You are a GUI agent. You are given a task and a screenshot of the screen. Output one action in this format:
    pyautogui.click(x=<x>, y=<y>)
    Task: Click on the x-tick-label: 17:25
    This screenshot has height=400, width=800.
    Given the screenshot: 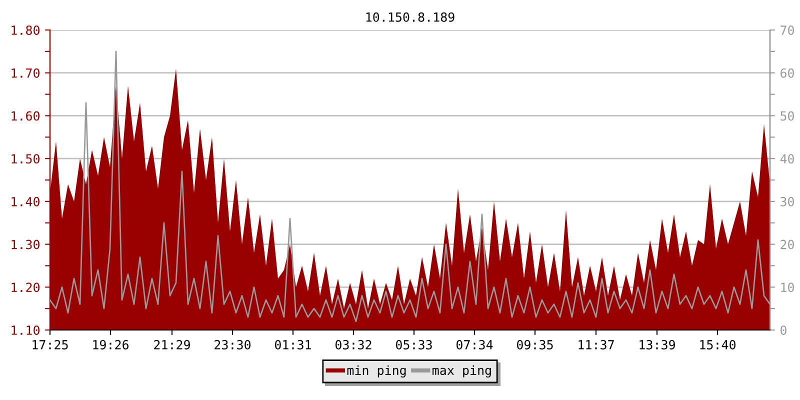 What is the action you would take?
    pyautogui.click(x=50, y=345)
    